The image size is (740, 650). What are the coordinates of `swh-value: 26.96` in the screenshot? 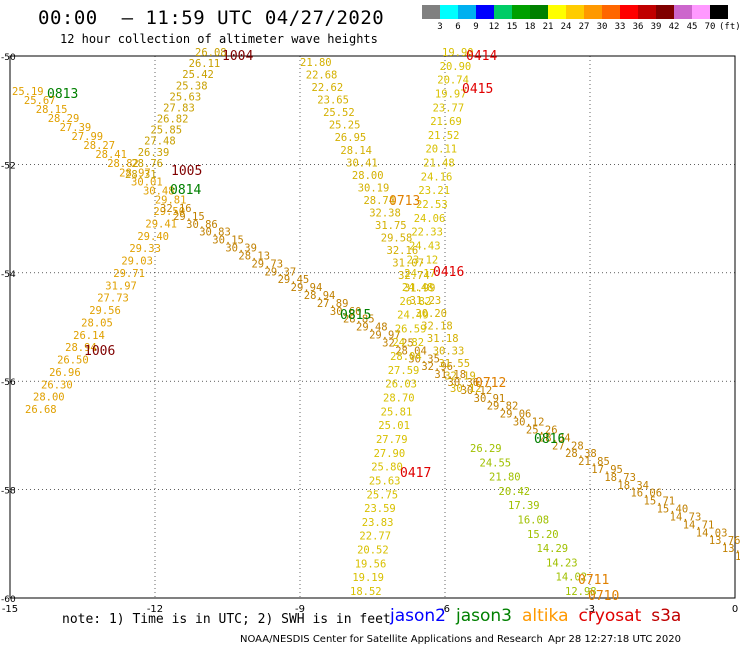 It's located at (65, 373).